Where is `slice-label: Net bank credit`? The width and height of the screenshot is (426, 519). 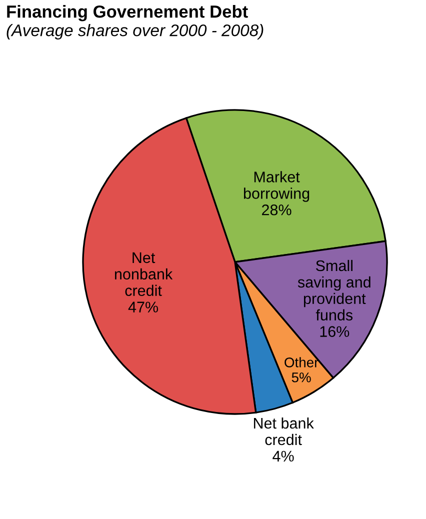 slice-label: Net bank credit is located at coordinates (284, 431).